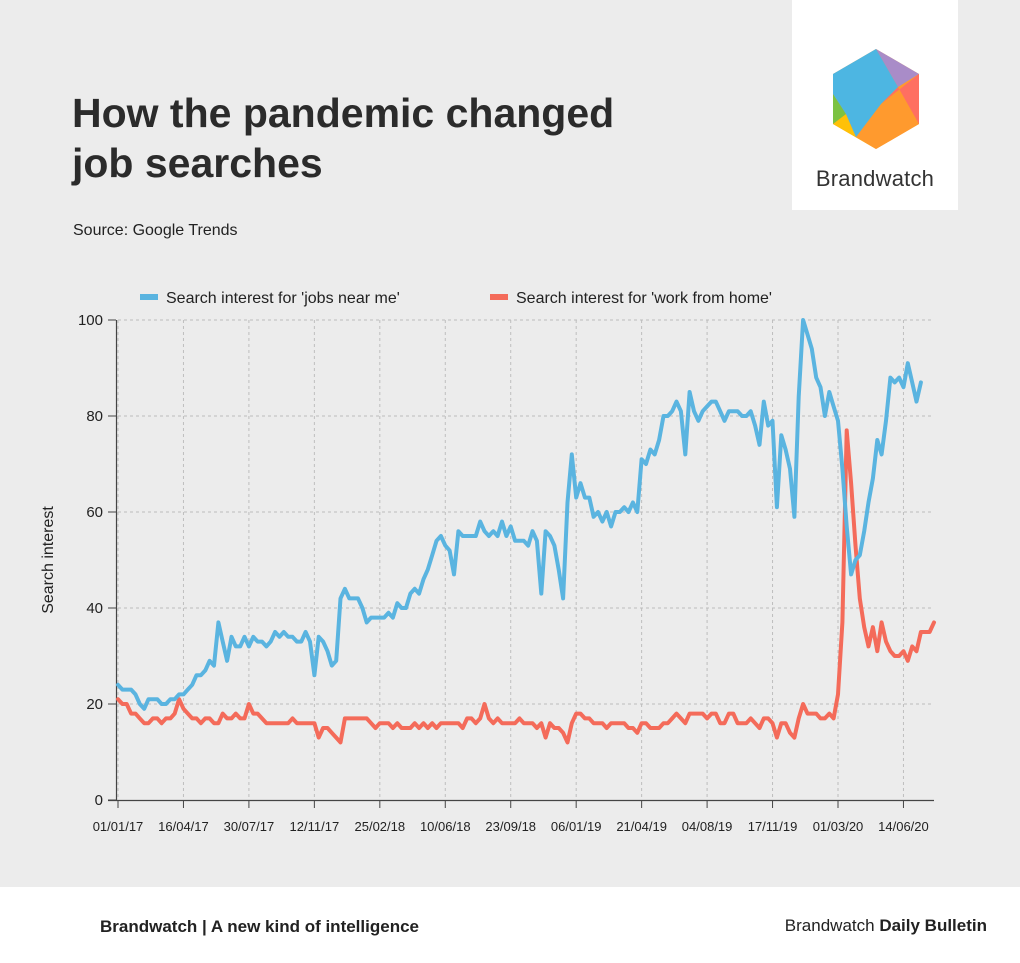 This screenshot has width=1020, height=963. I want to click on legend-item: Search interest for 'work from home', so click(631, 298).